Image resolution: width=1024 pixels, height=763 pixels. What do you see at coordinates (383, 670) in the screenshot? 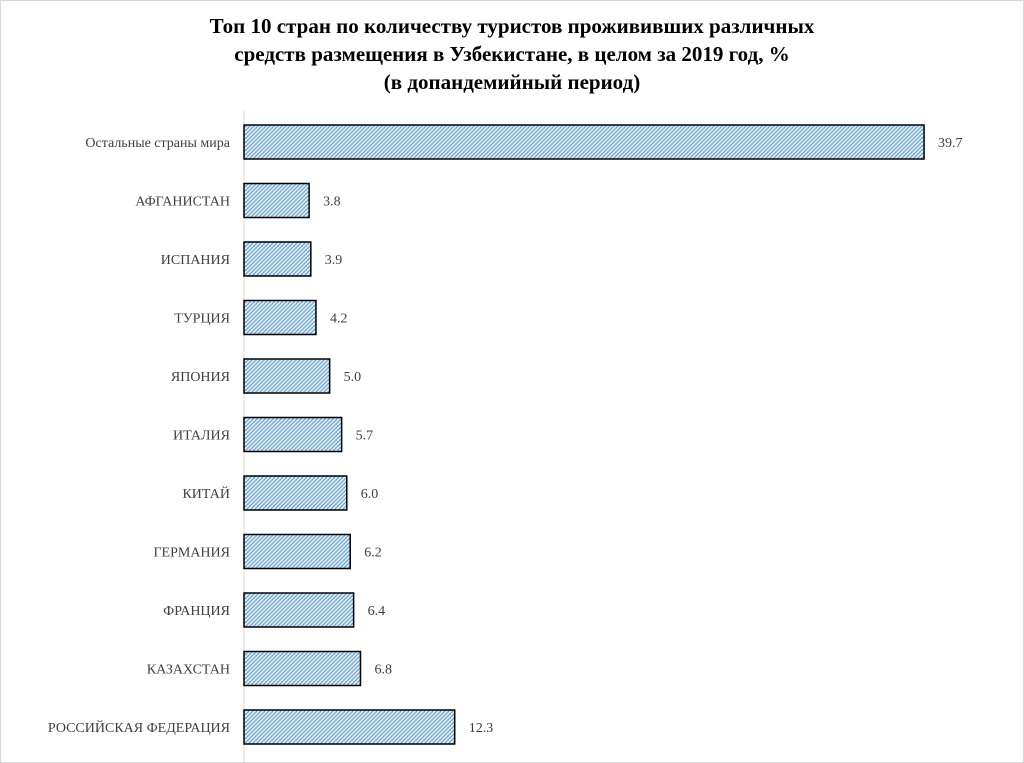
I see `value-label: 6.8` at bounding box center [383, 670].